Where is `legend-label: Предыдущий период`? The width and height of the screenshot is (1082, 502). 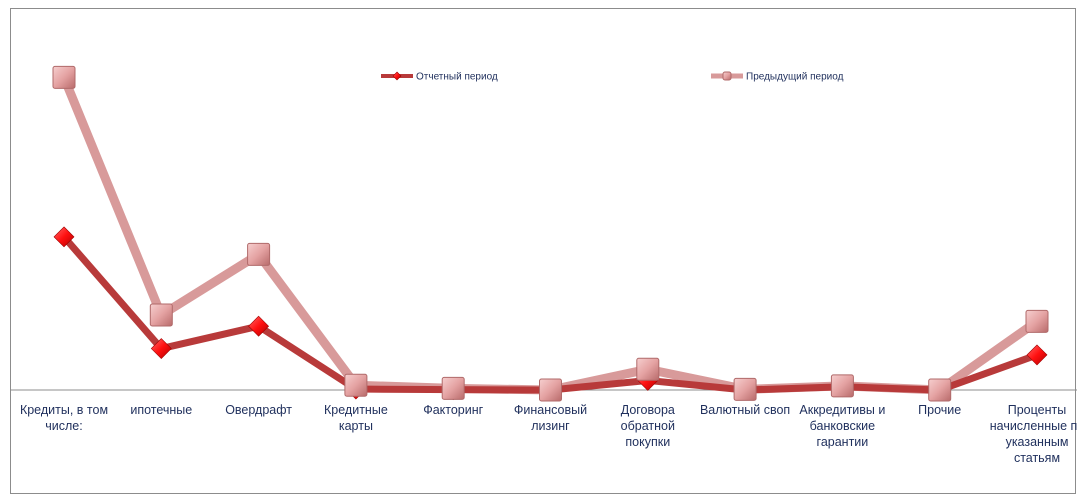
legend-label: Предыдущий период is located at coordinates (795, 77).